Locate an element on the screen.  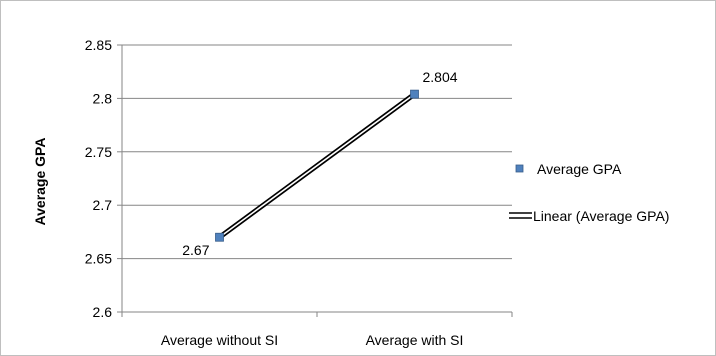
legend-label-average-gpa: Average GPA is located at coordinates (579, 169).